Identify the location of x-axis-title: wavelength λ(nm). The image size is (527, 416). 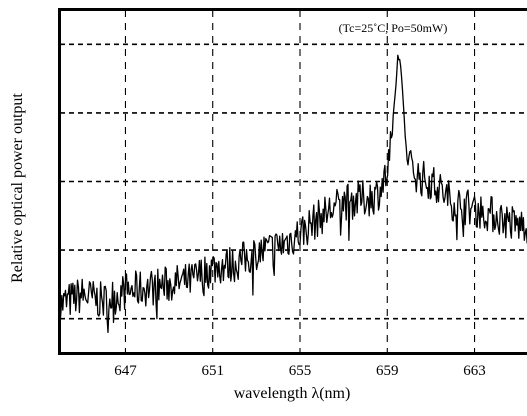
(292, 393).